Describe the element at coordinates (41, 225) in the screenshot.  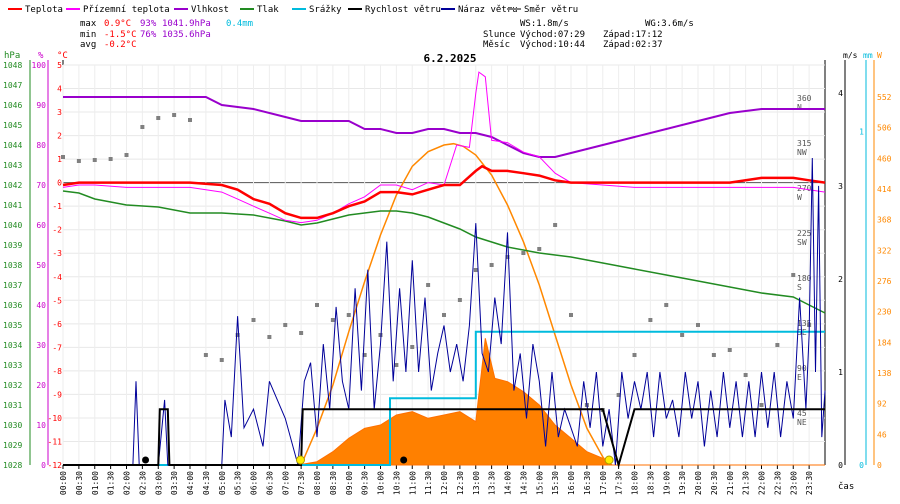
I see `tick-hum-4: 60` at that location.